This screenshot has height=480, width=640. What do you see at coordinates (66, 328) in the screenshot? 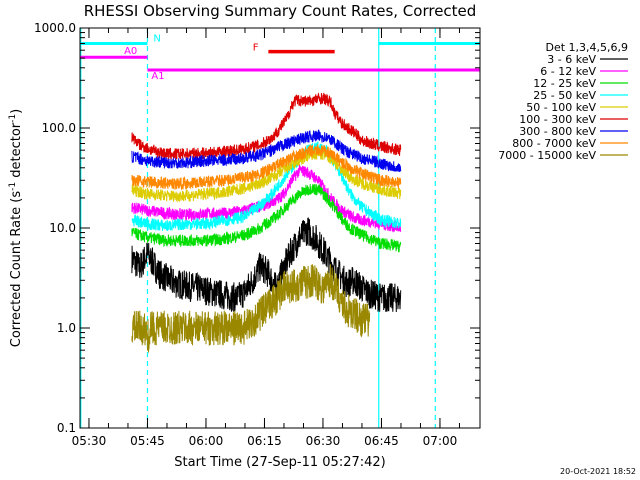
I see `y-tick-label-1: 1.0` at bounding box center [66, 328].